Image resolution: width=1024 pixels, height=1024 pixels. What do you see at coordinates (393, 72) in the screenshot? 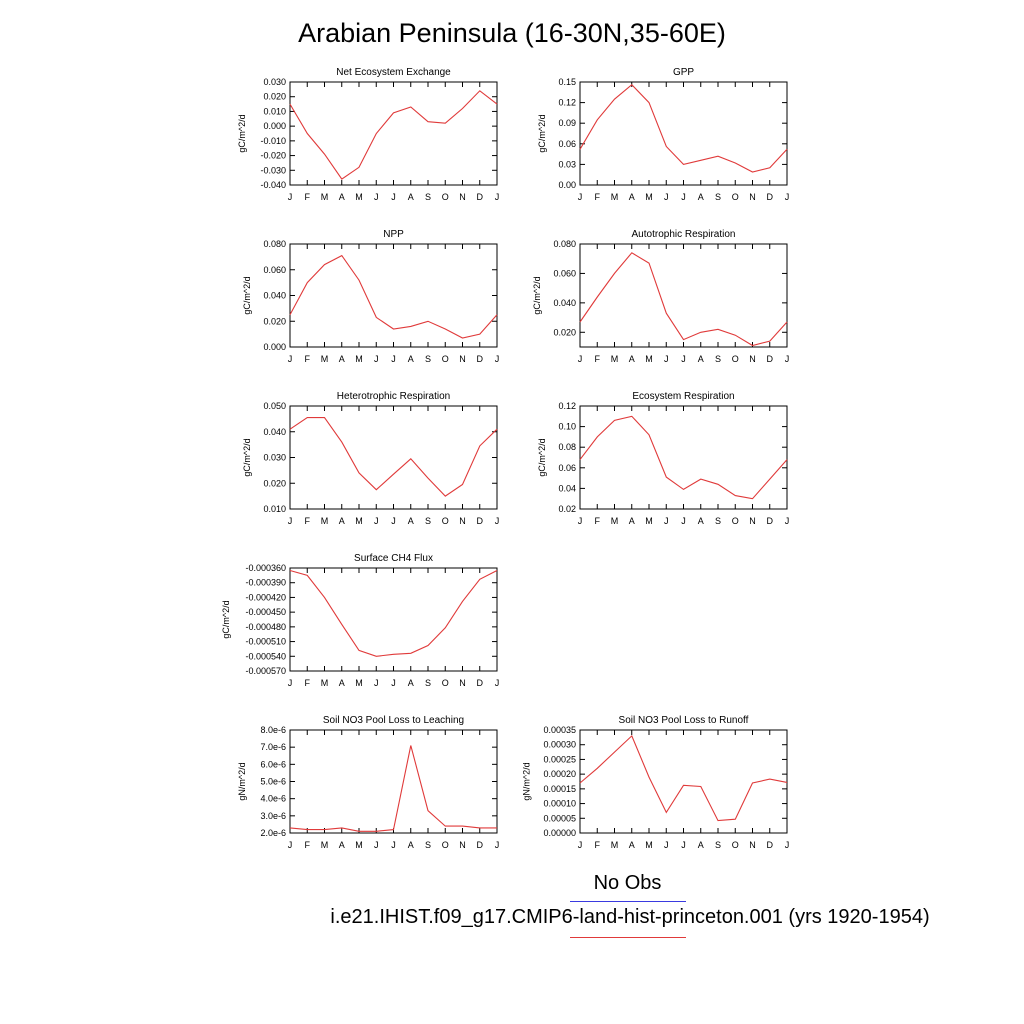
I see `panel-title: Net Ecosystem Exchange` at bounding box center [393, 72].